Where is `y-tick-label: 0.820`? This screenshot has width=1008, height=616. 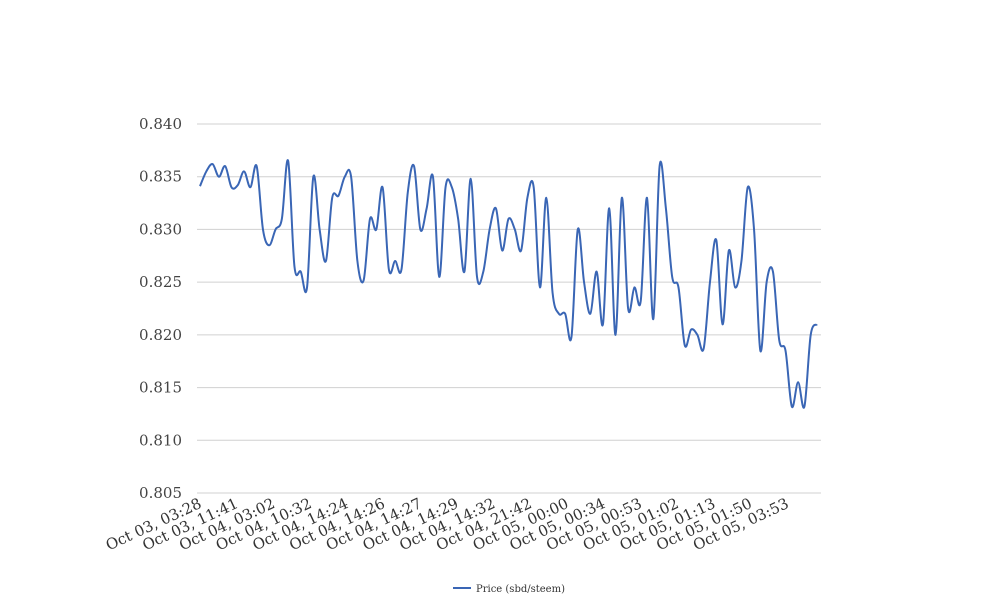
y-tick-label: 0.820 is located at coordinates (160, 335).